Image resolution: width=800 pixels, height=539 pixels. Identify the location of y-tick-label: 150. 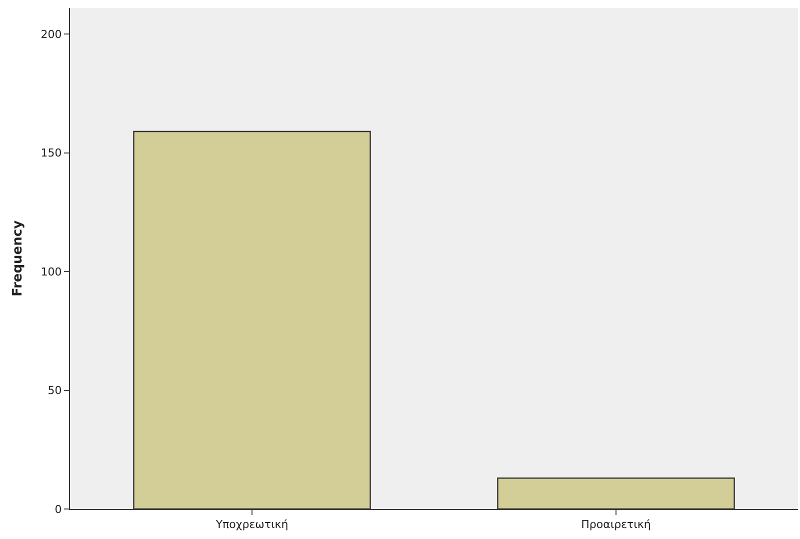
(51, 153).